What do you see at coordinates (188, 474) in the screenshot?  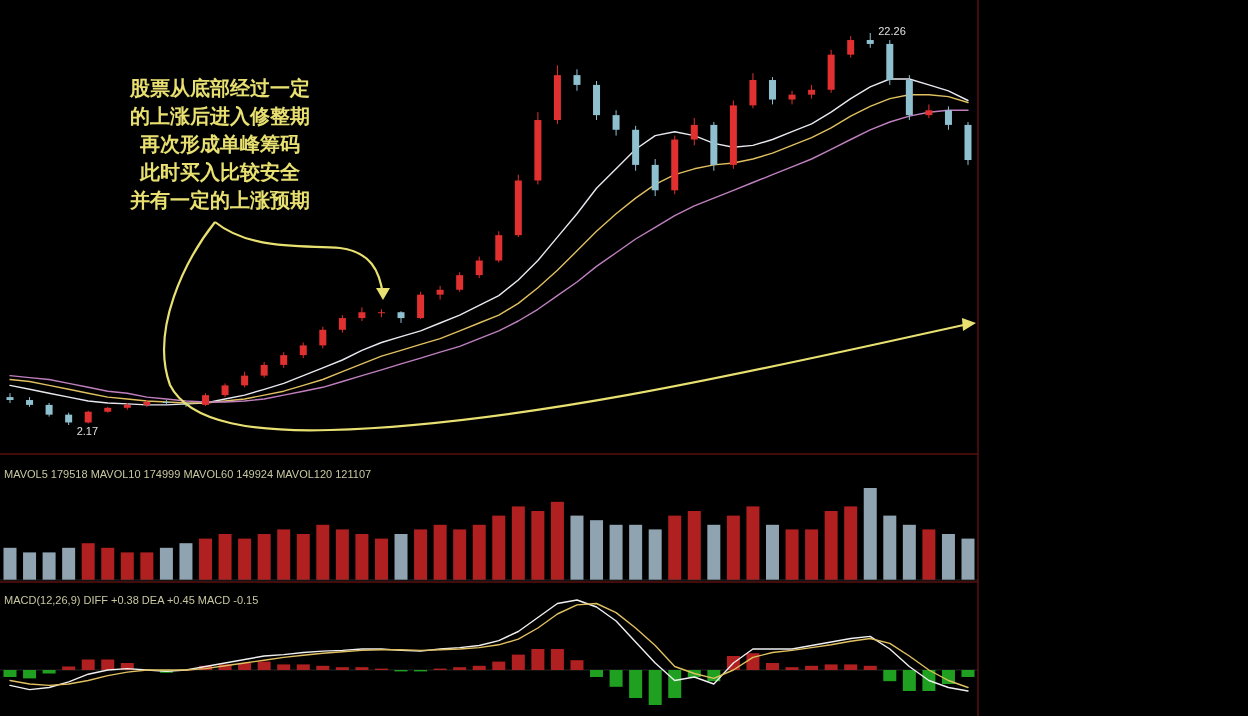 I see `chart-title: MAVOL5 179518 MAVOL10 174999 MAVOL60 149924 MAVOL120 121107` at bounding box center [188, 474].